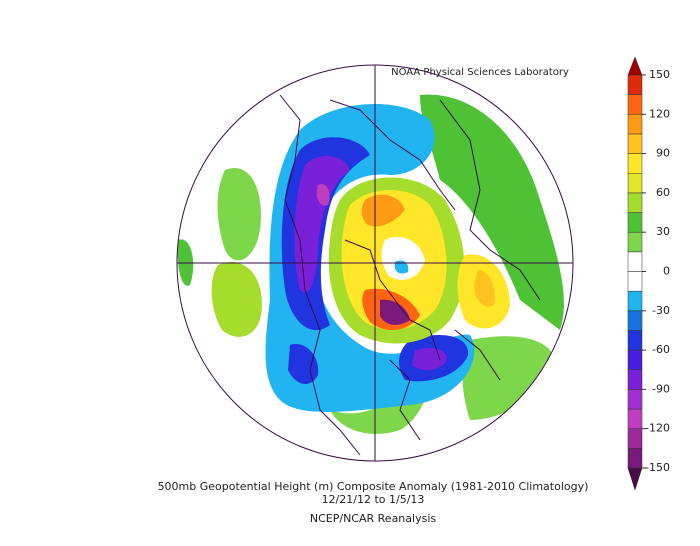 Image resolution: width=700 pixels, height=546 pixels. I want to click on colorbar-tick-label: -30, so click(661, 310).